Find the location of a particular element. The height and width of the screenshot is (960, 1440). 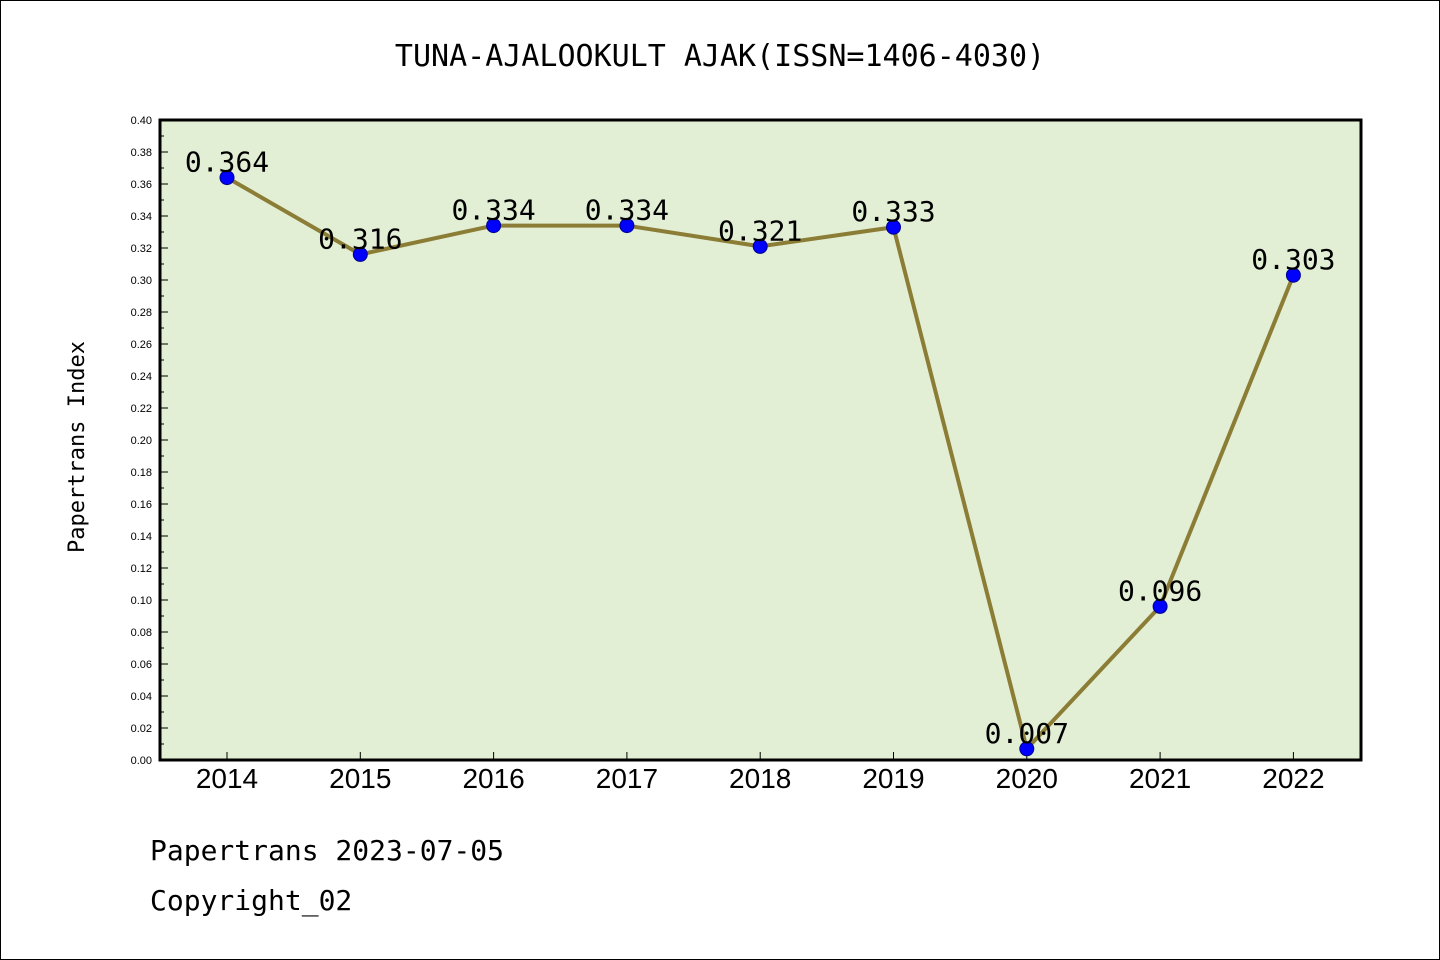

data-label: 0.316 is located at coordinates (360, 238).